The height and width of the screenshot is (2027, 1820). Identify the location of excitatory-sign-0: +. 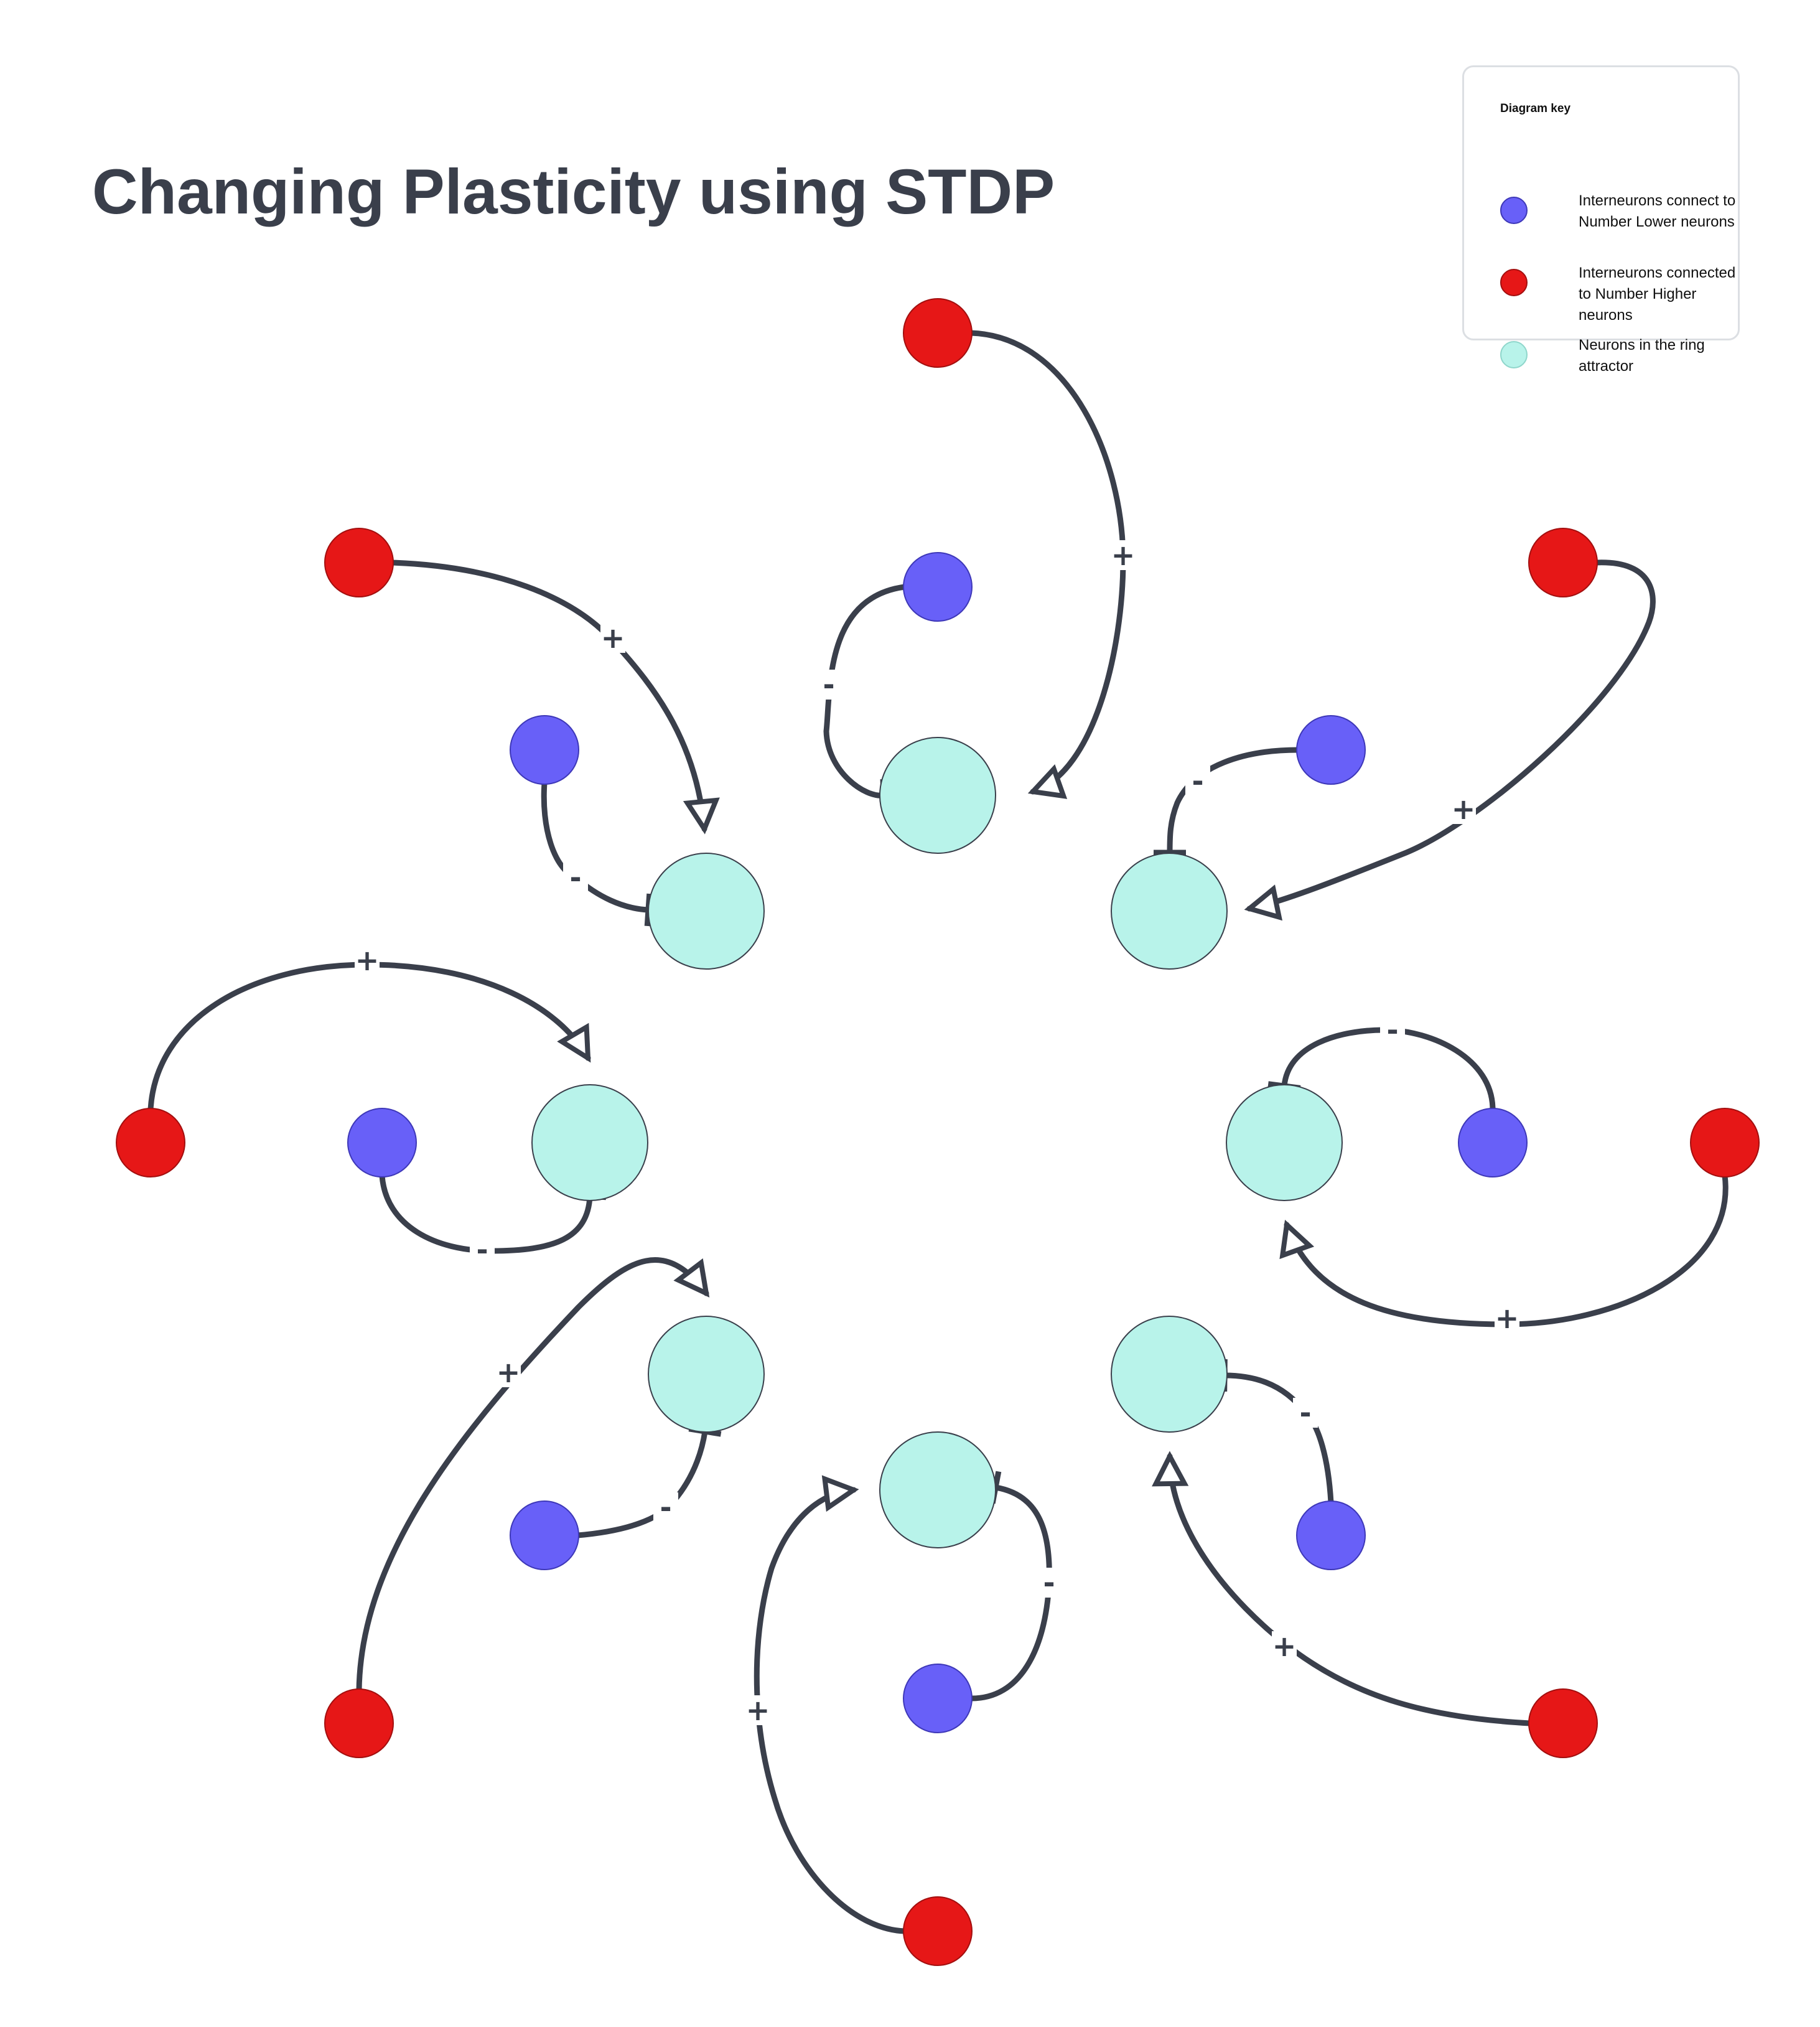
(1123, 555).